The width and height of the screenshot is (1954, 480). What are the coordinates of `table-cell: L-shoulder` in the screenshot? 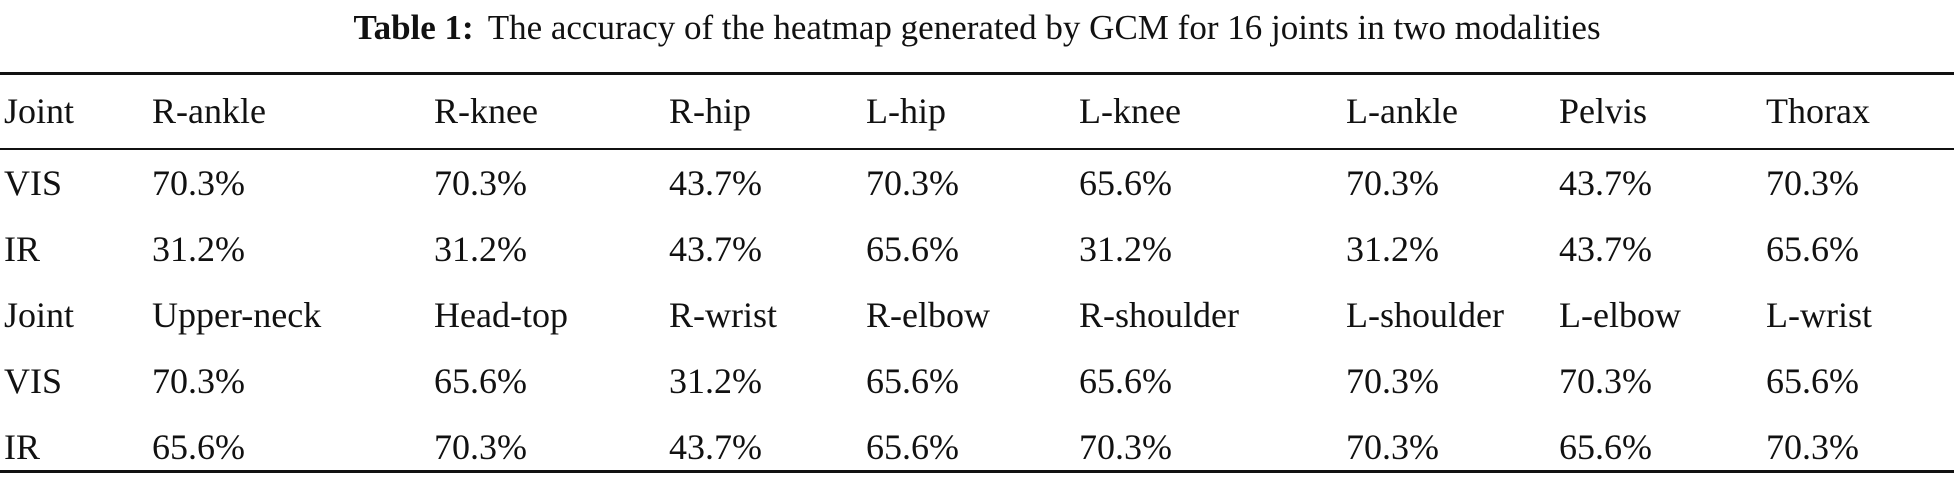 It's located at (1425, 315).